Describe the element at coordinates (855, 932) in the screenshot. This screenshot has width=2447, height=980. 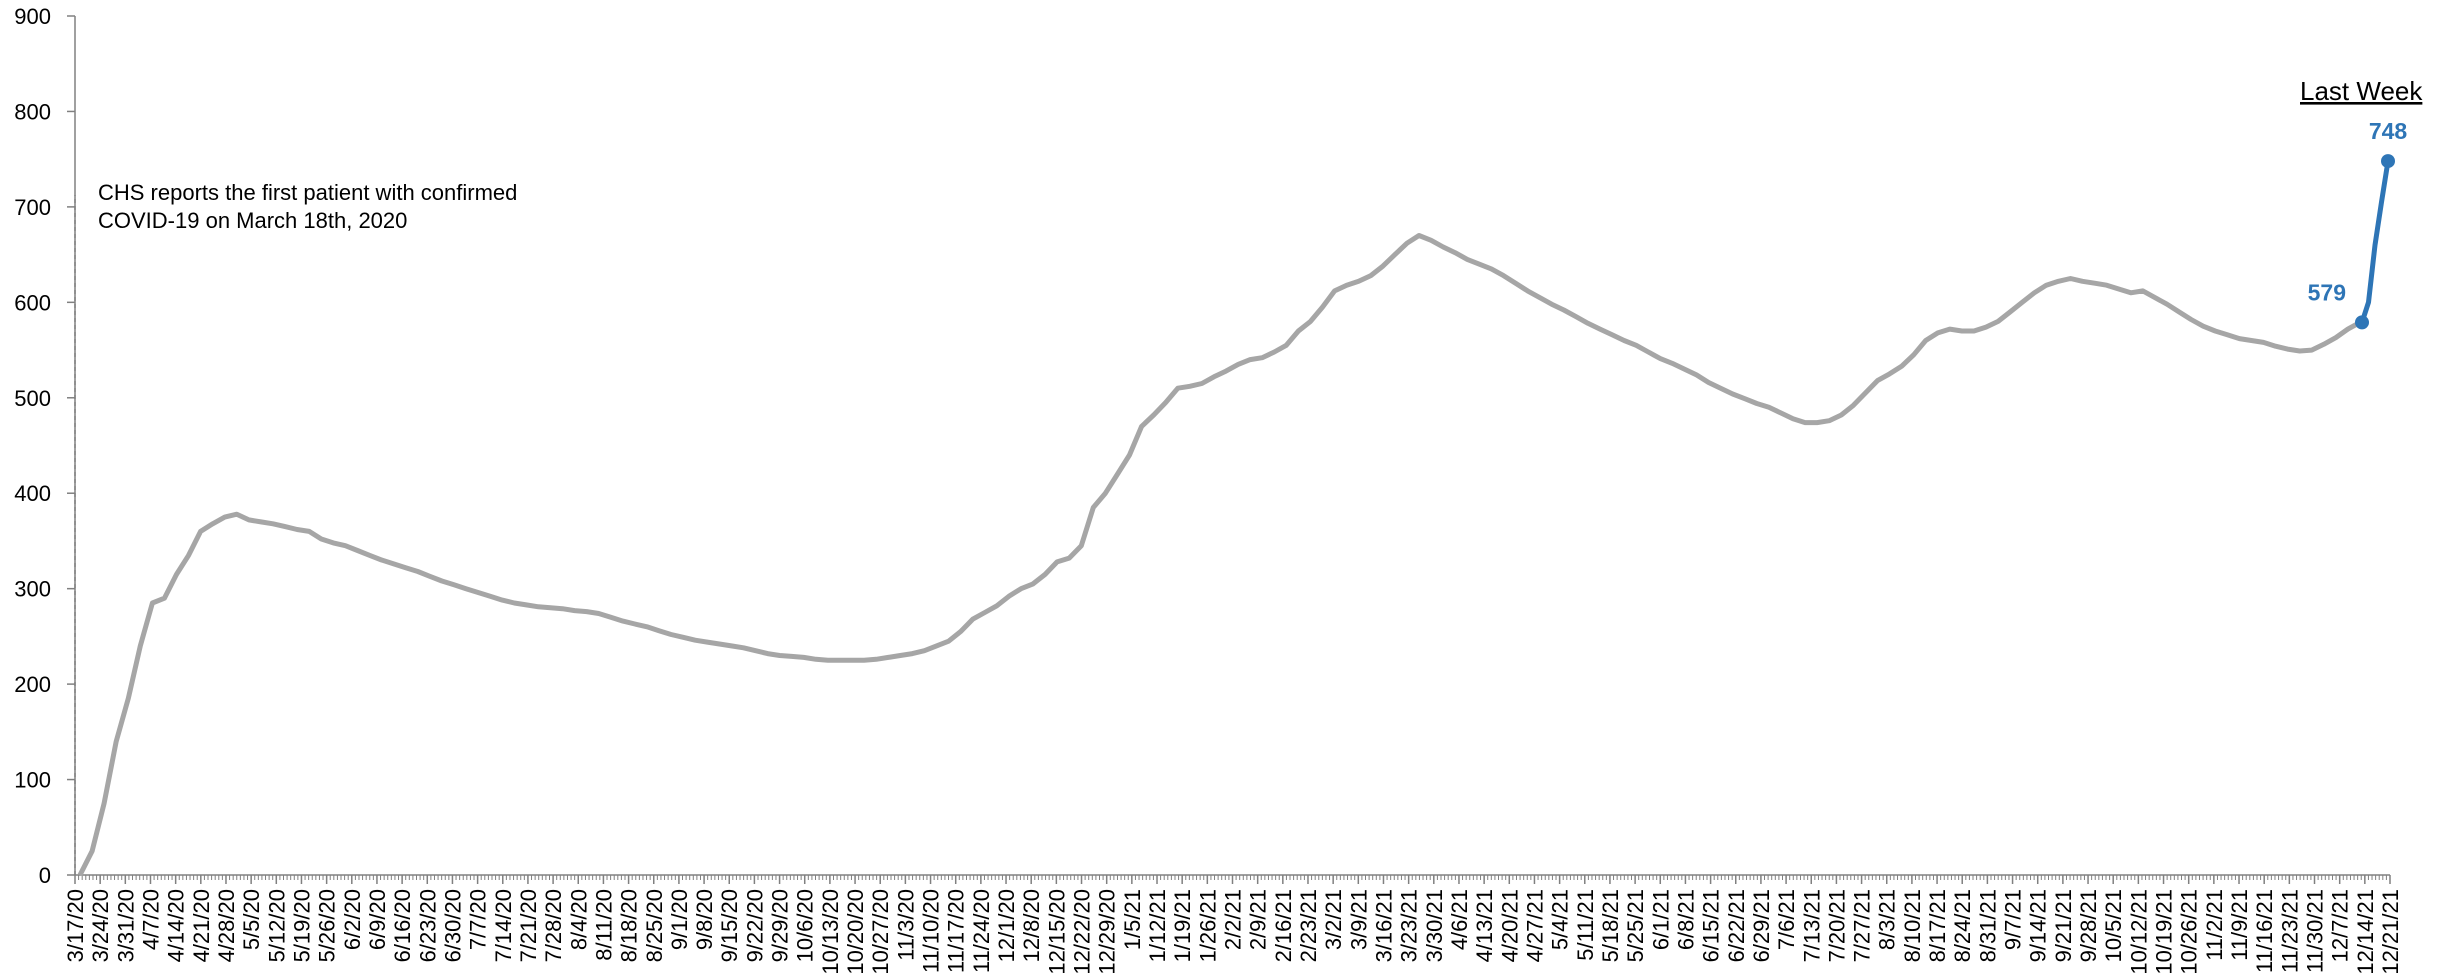
I see `x-tick-label: 10/20/20` at that location.